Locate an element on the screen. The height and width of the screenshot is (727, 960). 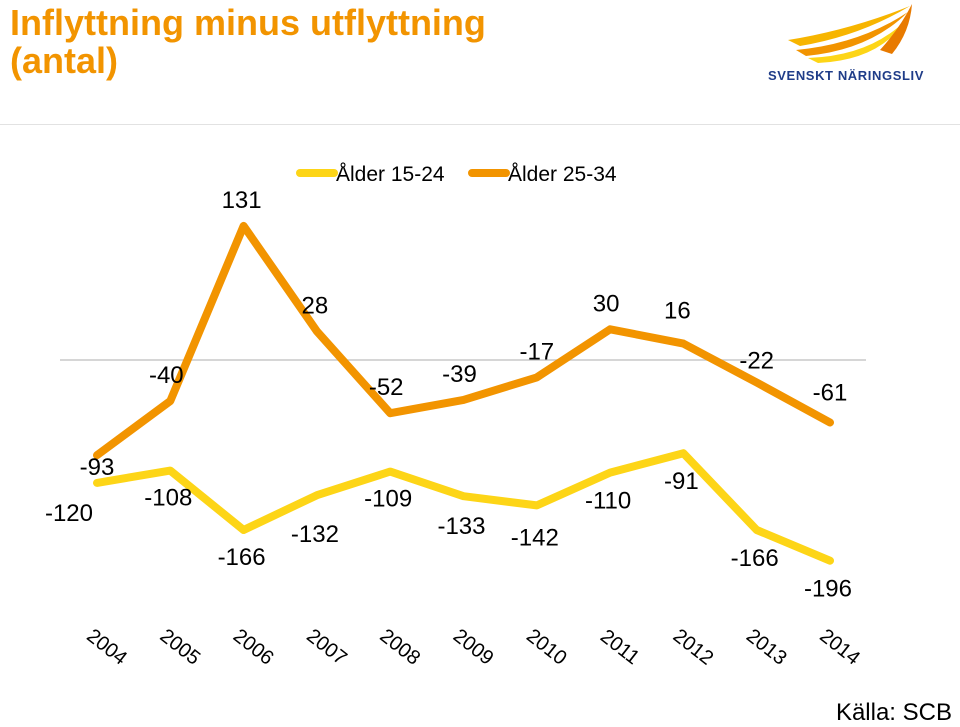
x-tick-label: 2011 is located at coordinates (619, 647).